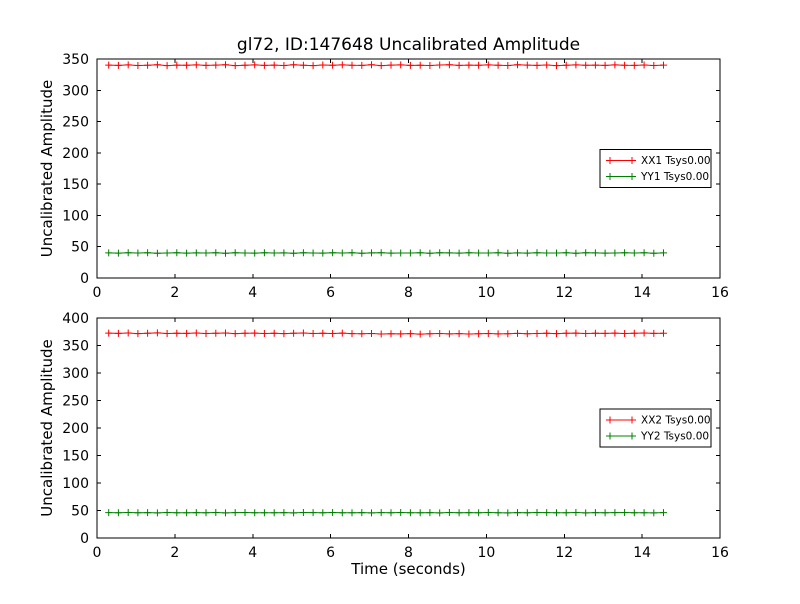 The width and height of the screenshot is (800, 604). I want to click on legend-label: YY2 Tsys0.00, so click(674, 437).